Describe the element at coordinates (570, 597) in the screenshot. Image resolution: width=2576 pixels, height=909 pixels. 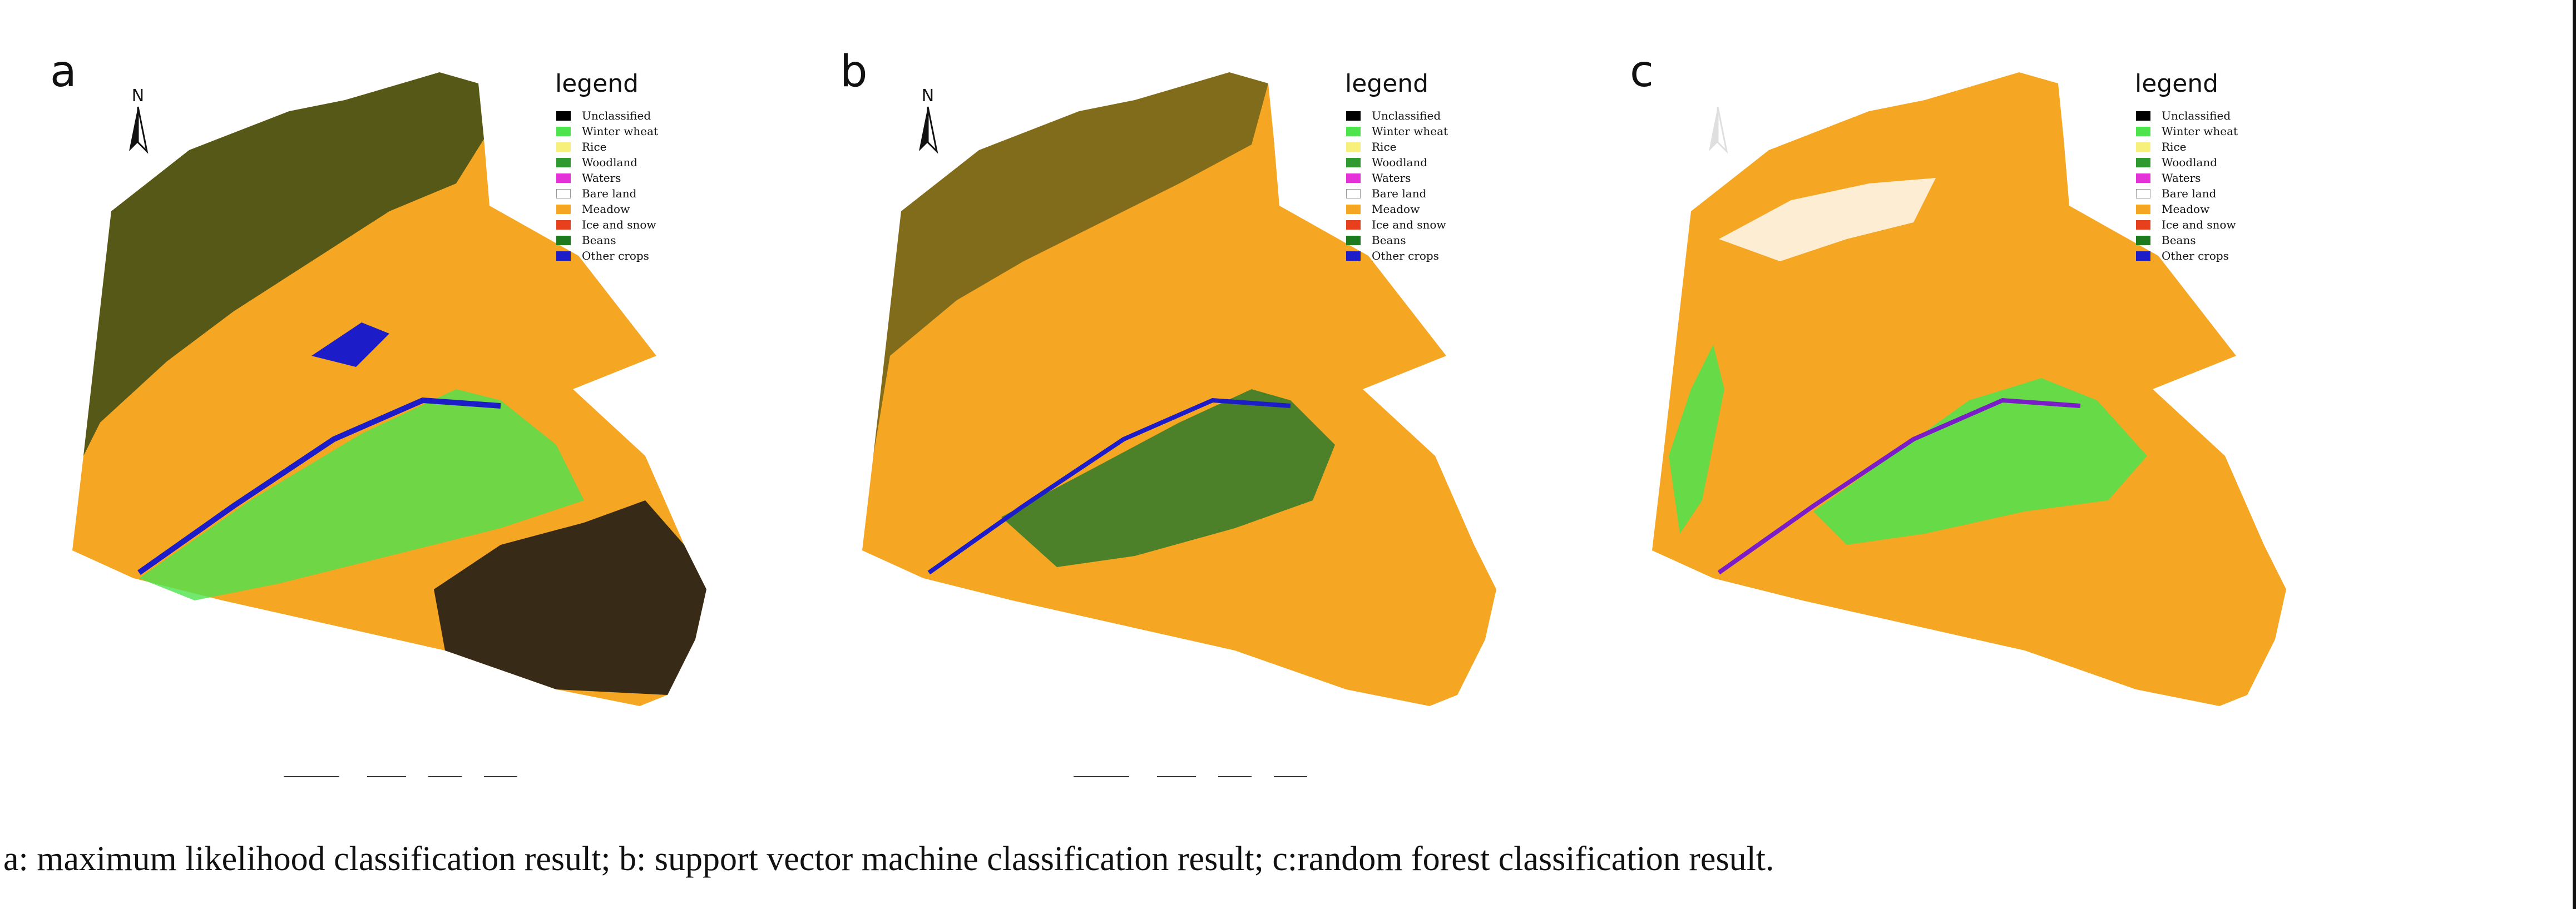
I see `unclassified-region` at that location.